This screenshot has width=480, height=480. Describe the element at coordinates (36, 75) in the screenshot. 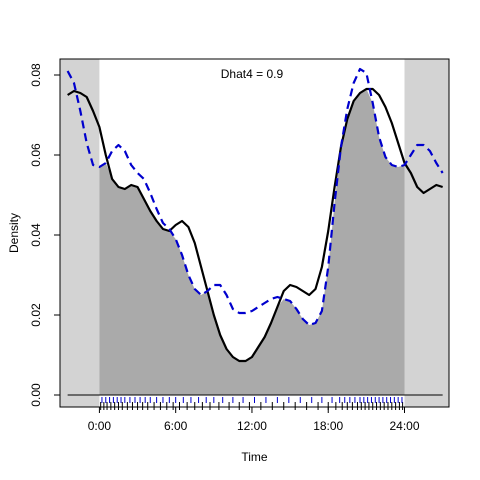

I see `y-tick-label: 0.08` at that location.